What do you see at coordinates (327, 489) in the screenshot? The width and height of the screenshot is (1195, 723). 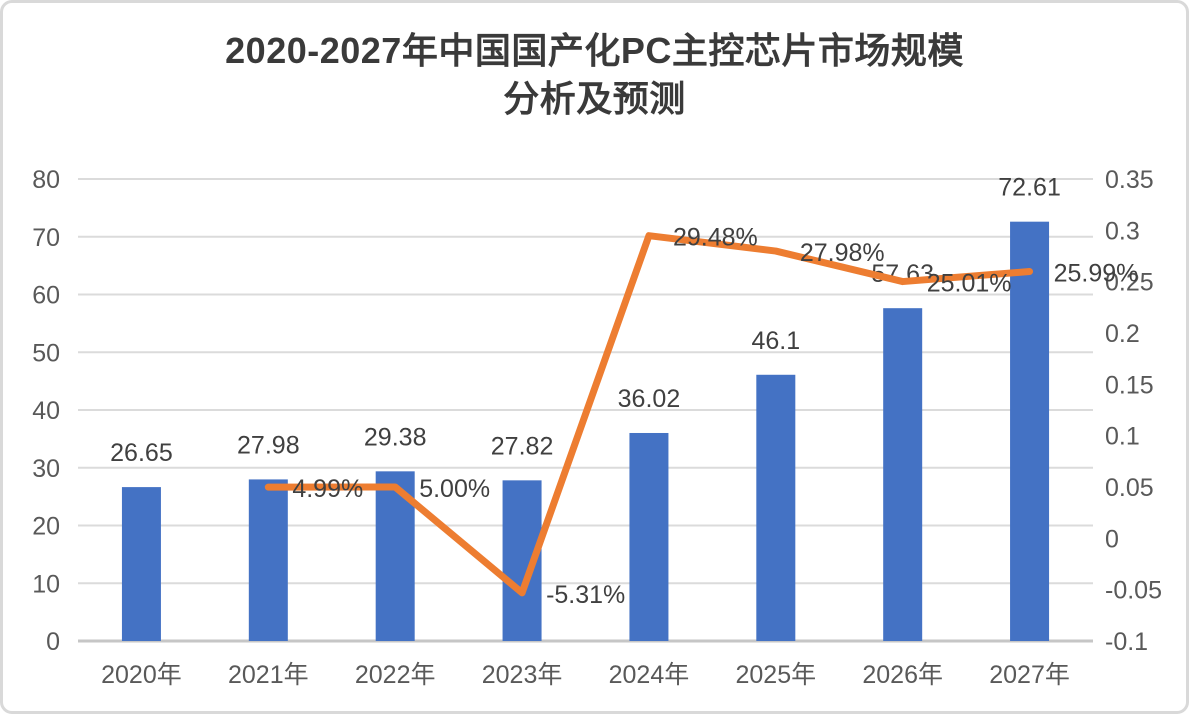 I see `line-value-label: 4.99%` at bounding box center [327, 489].